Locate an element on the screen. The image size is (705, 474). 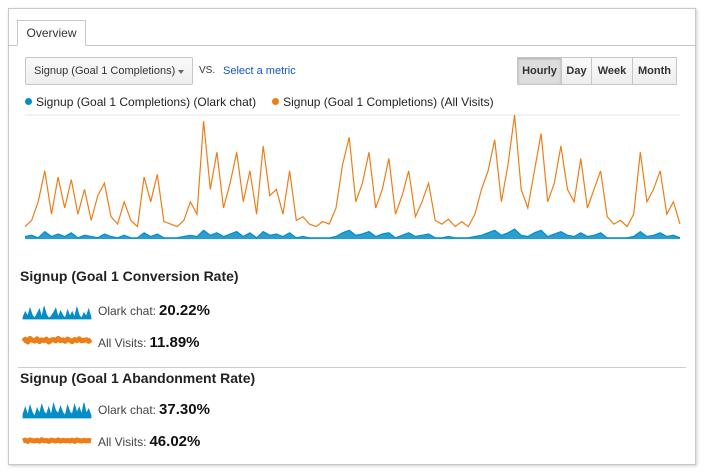
select-metric-link: Select a metric is located at coordinates (259, 71).